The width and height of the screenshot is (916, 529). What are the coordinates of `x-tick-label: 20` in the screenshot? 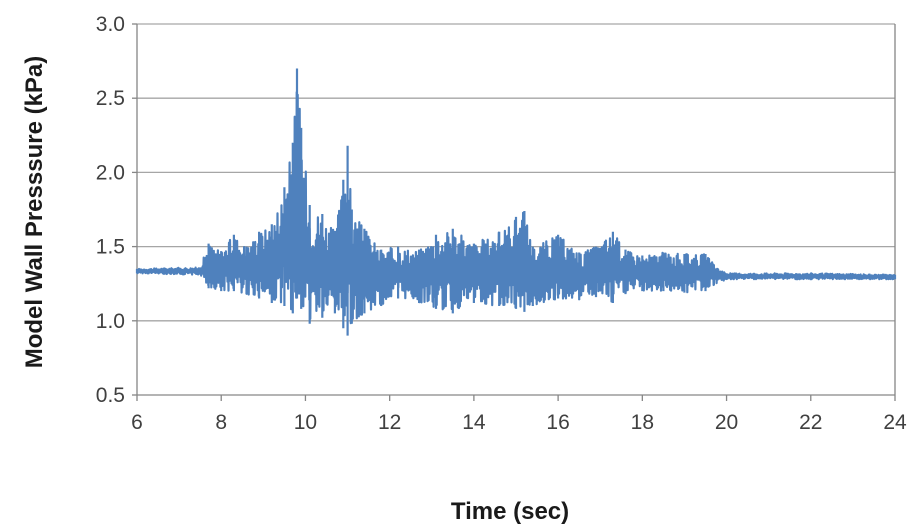 It's located at (726, 422).